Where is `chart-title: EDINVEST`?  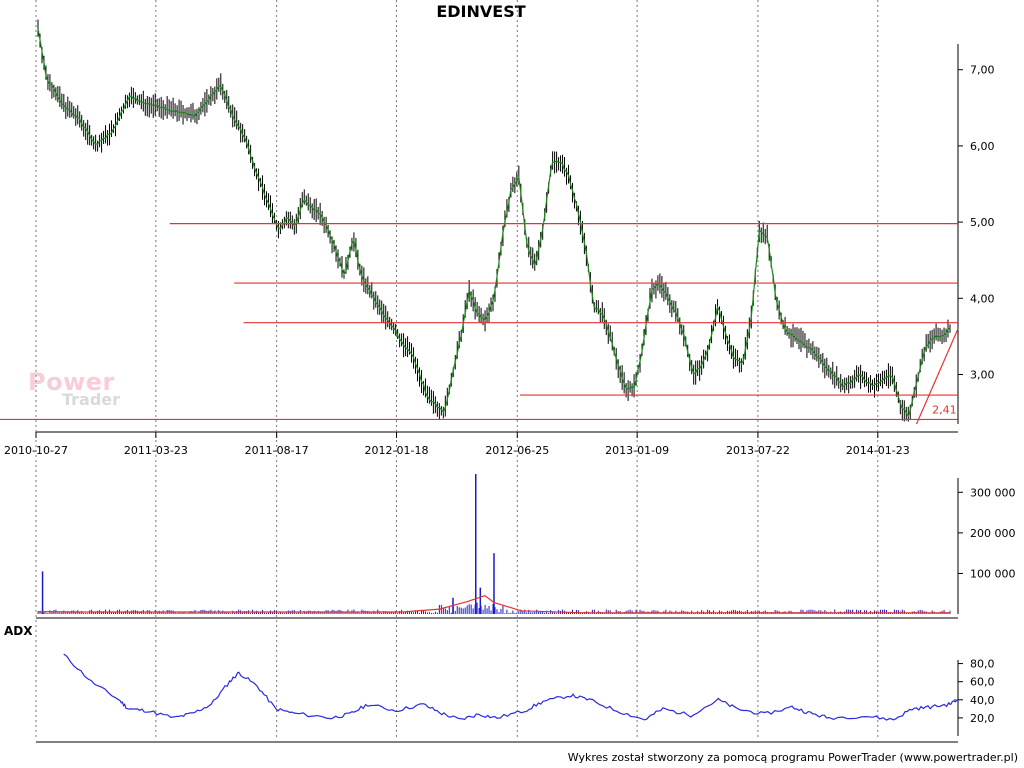
chart-title: EDINVEST is located at coordinates (481, 11).